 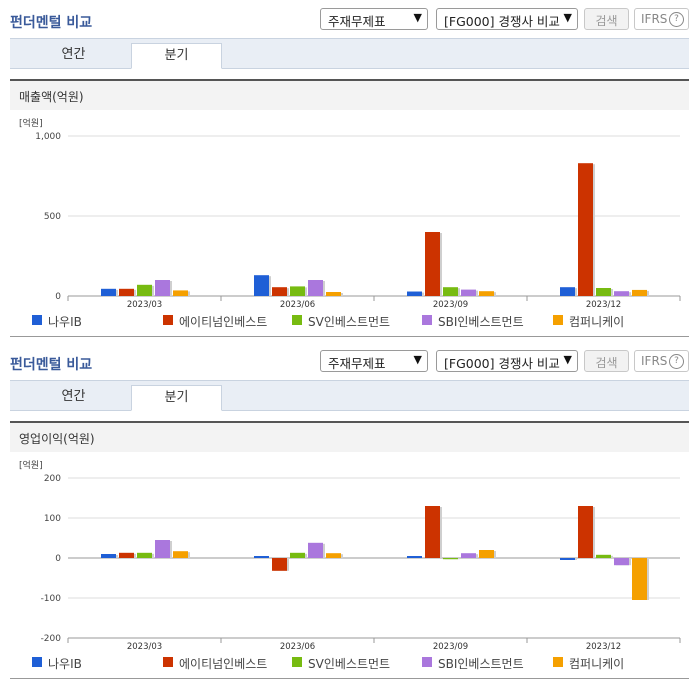 What do you see at coordinates (51, 639) in the screenshot?
I see `y-tick-label: -200` at bounding box center [51, 639].